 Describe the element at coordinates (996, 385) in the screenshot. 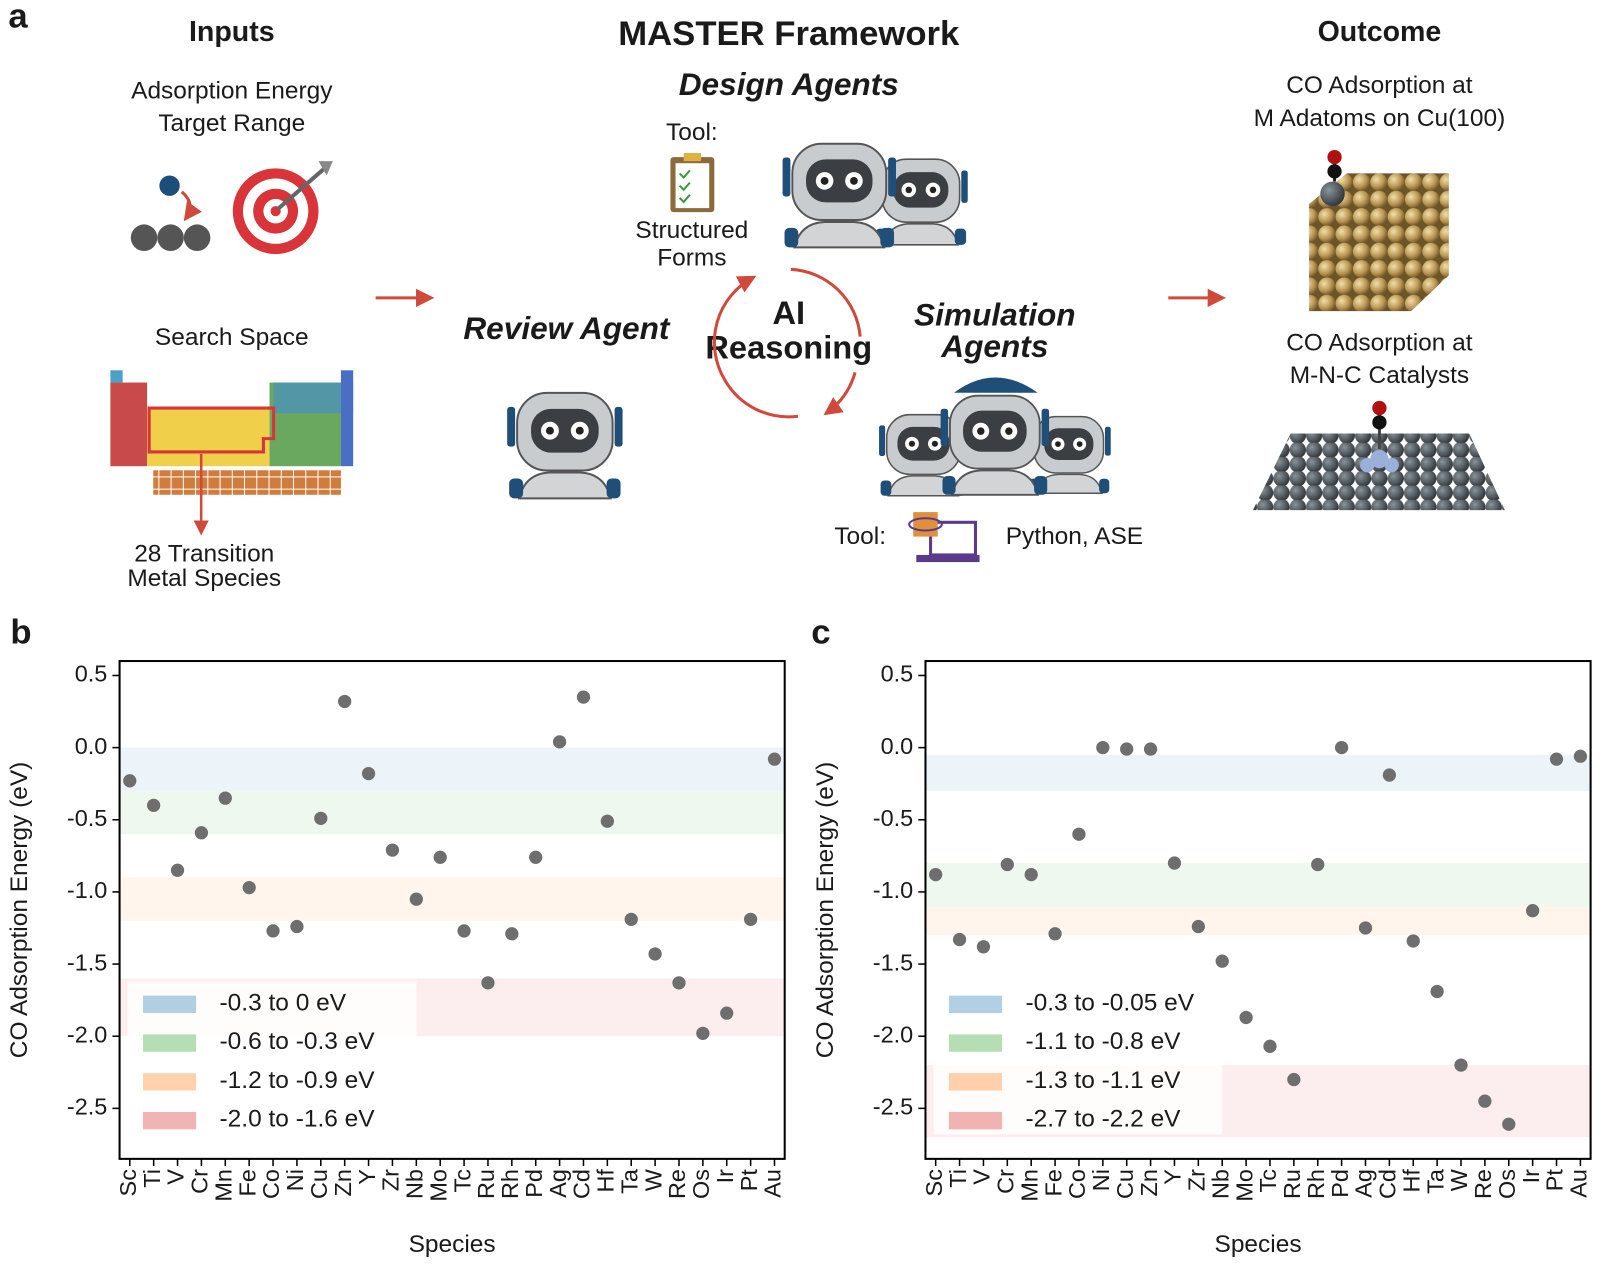

I see `cap-icon` at that location.